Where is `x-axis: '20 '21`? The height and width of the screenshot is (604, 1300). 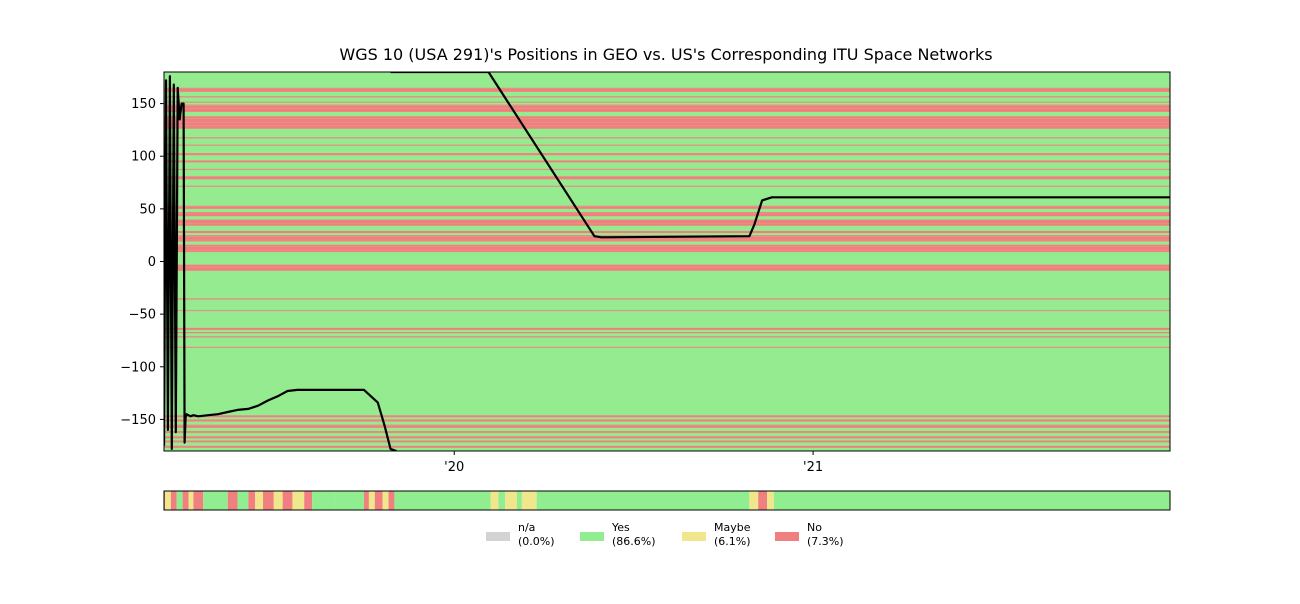 x-axis: '20 '21 is located at coordinates (633, 463).